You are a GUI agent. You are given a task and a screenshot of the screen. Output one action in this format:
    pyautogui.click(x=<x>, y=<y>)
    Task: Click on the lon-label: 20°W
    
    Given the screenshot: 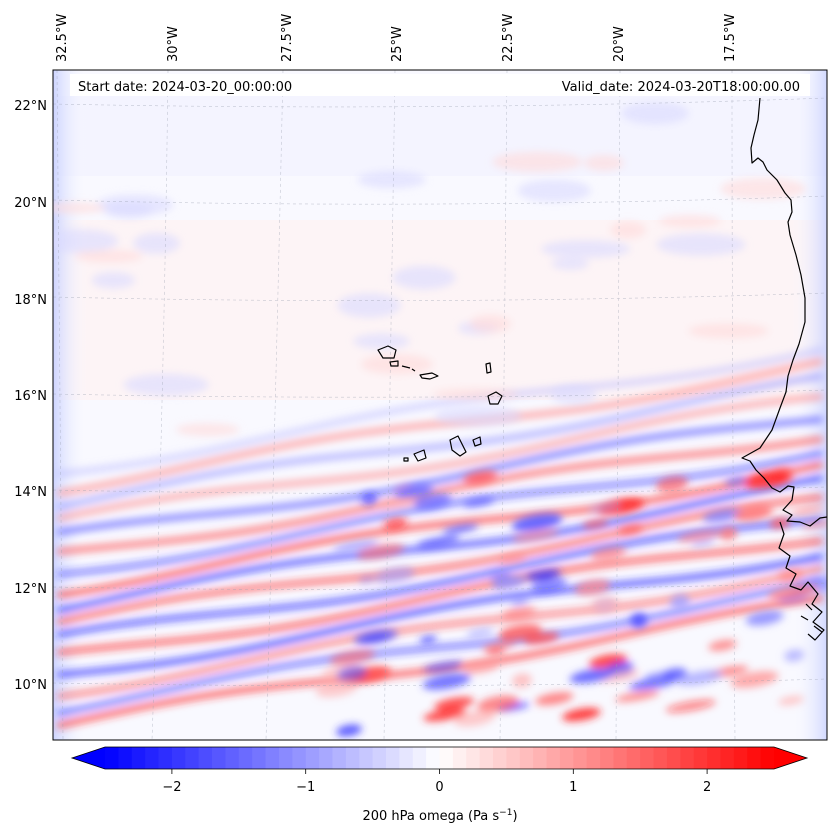 What is the action you would take?
    pyautogui.click(x=619, y=44)
    